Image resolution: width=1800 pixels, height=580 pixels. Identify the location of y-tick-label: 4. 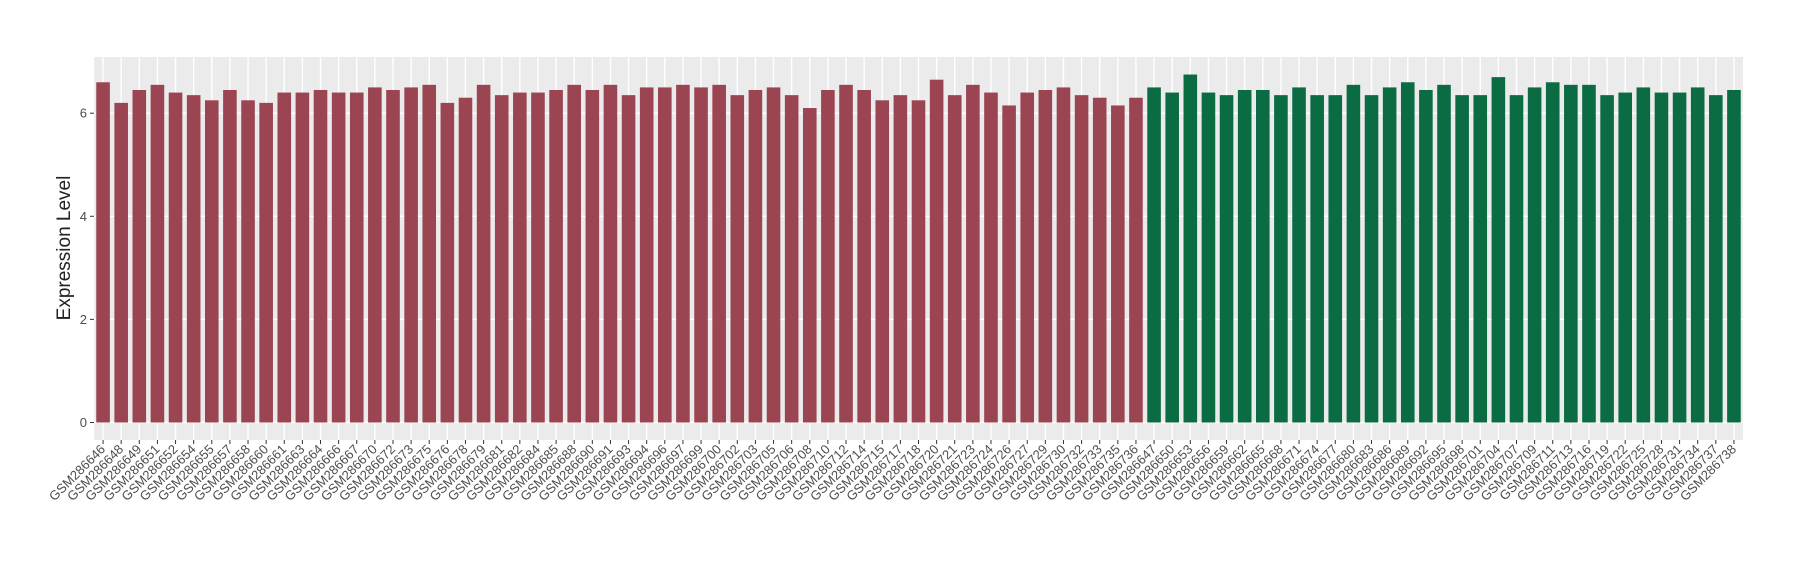
(83, 216).